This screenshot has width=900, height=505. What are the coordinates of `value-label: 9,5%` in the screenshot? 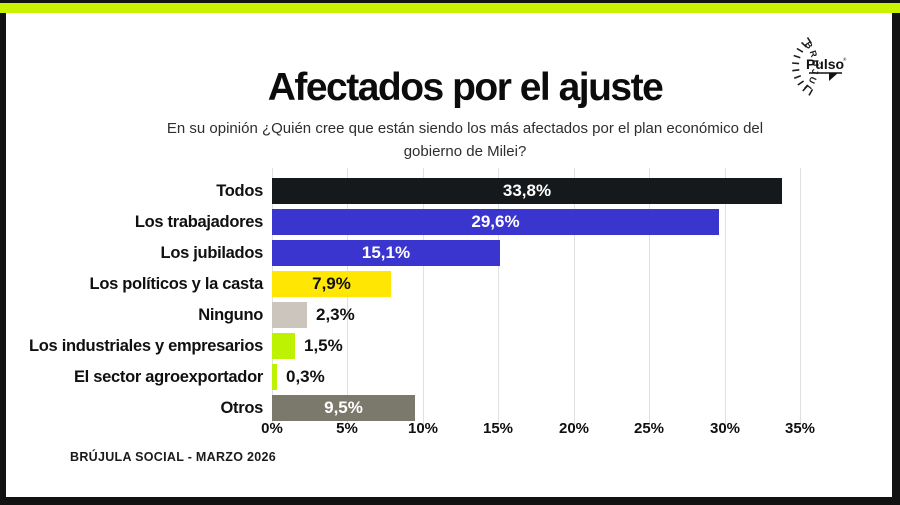 It's located at (343, 407).